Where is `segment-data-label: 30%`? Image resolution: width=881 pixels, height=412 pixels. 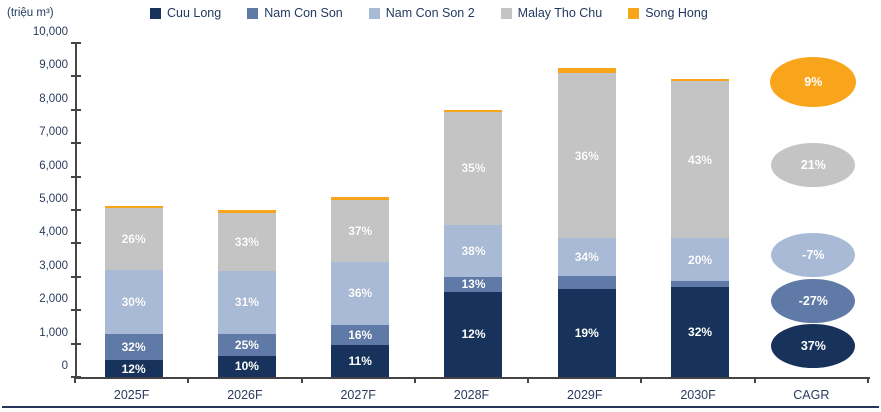 segment-data-label: 30% is located at coordinates (133, 301).